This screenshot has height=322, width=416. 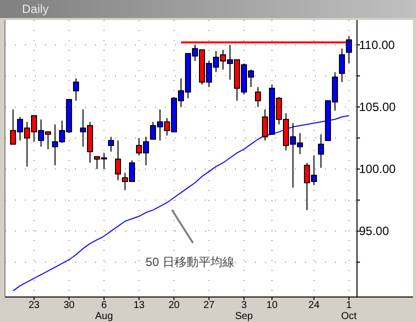 What do you see at coordinates (377, 169) in the screenshot?
I see `y-tick-label: 100.00` at bounding box center [377, 169].